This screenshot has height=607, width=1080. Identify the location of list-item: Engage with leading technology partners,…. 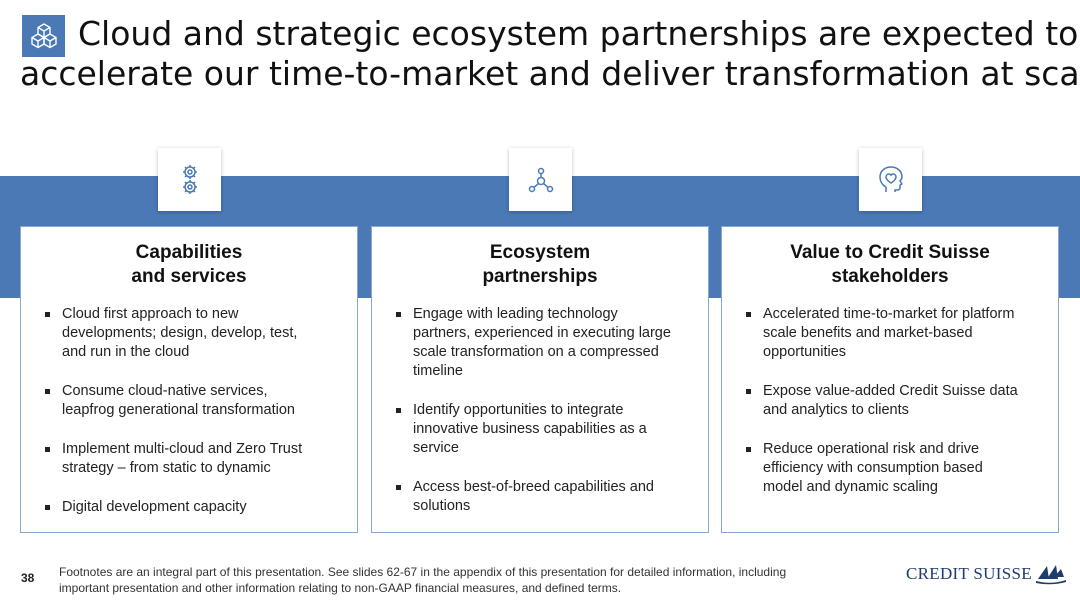
(544, 343).